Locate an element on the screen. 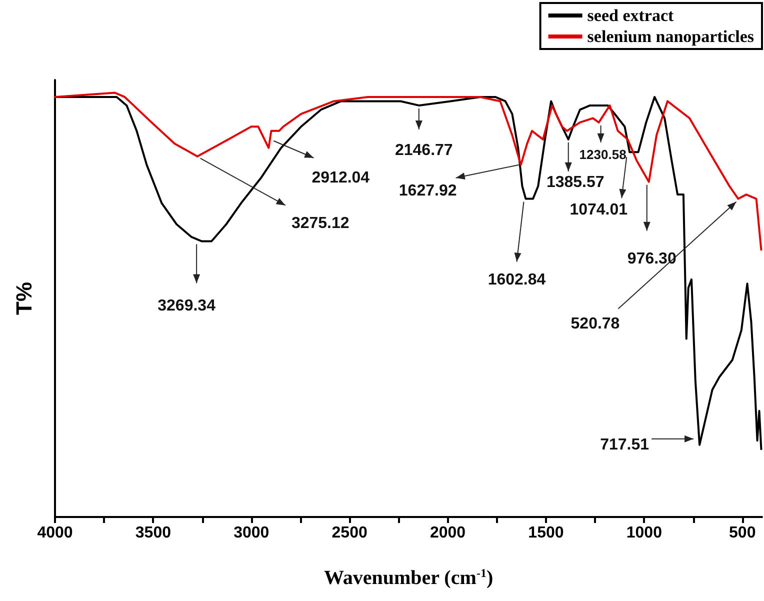  annotation: 520.78 is located at coordinates (595, 323).